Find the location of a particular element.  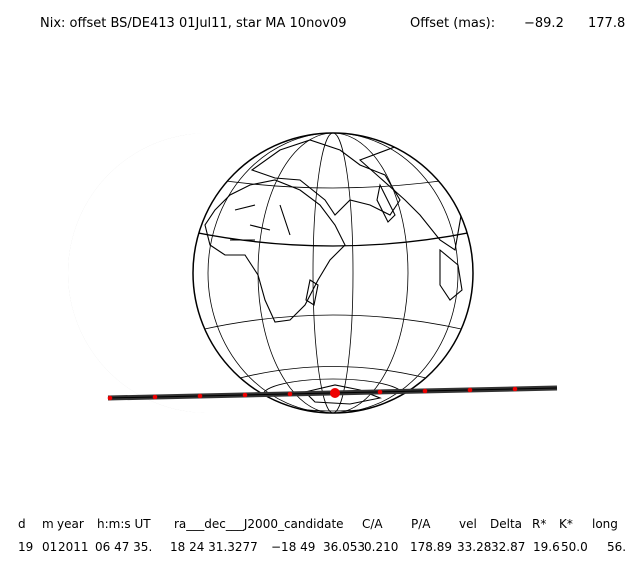

table-header: P/A is located at coordinates (421, 524).